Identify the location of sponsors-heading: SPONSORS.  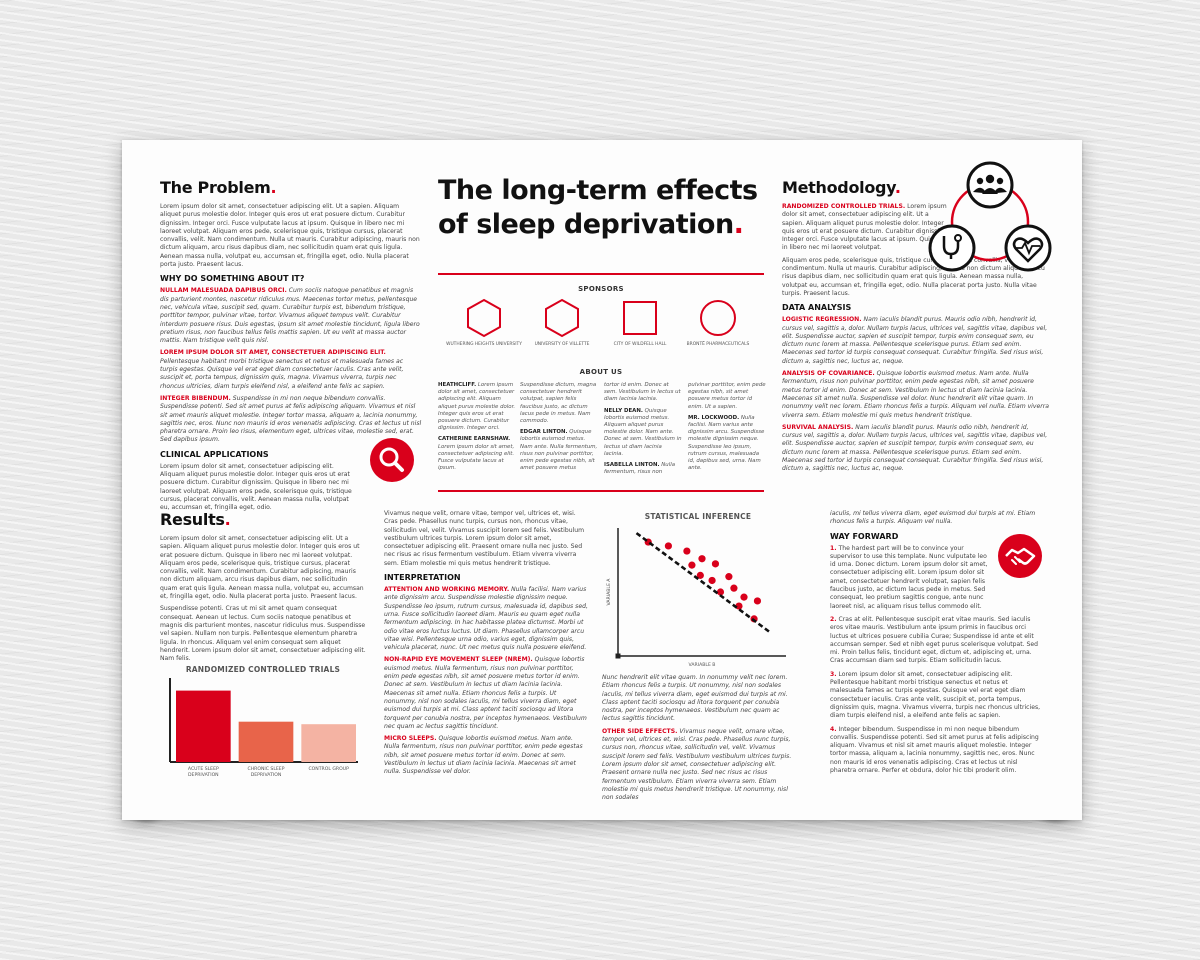
(601, 289).